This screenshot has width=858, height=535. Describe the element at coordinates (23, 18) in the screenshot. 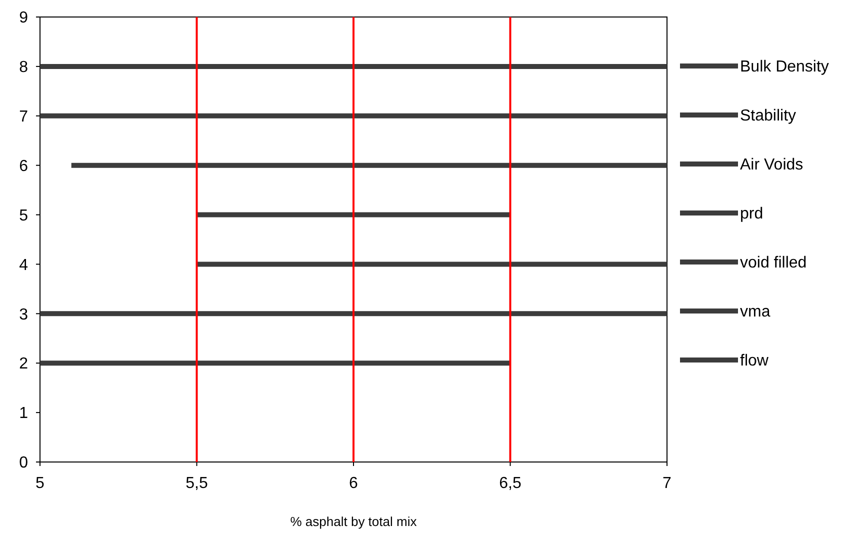

I see `y-tick-label: 9` at that location.